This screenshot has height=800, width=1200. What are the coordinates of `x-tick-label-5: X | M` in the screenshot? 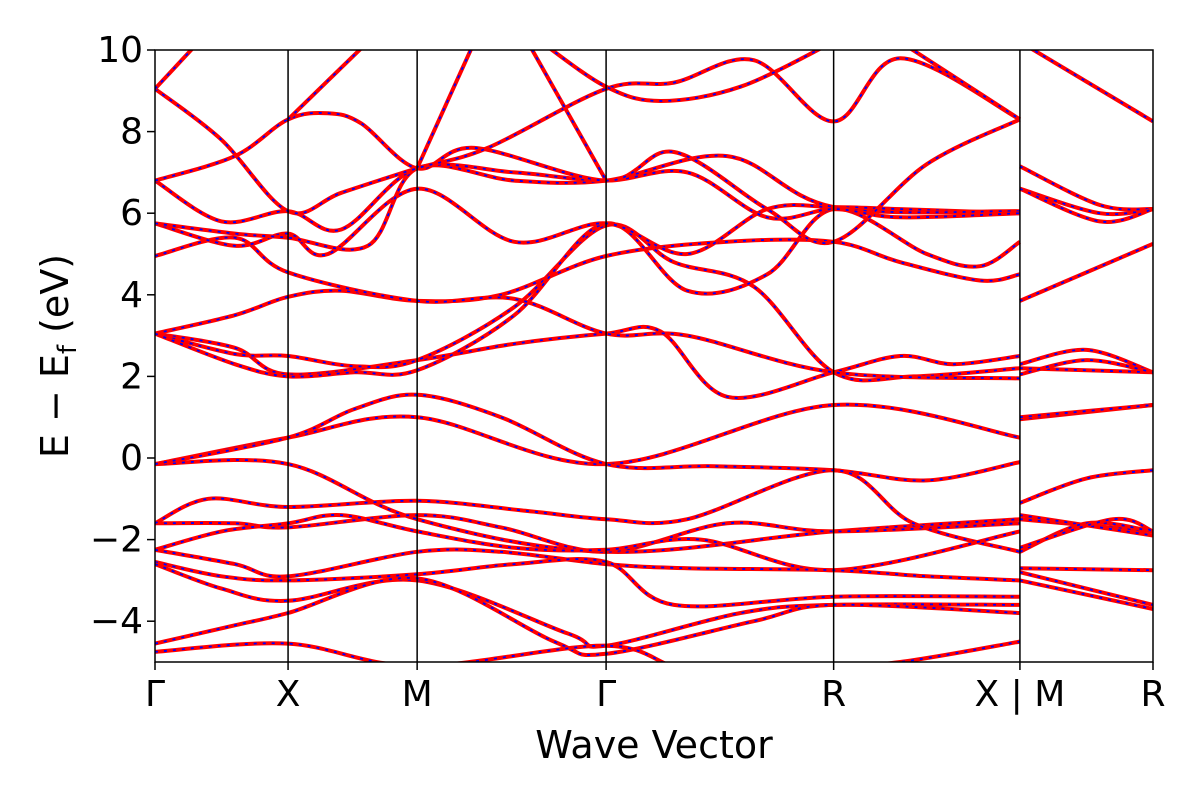 It's located at (1020, 694).